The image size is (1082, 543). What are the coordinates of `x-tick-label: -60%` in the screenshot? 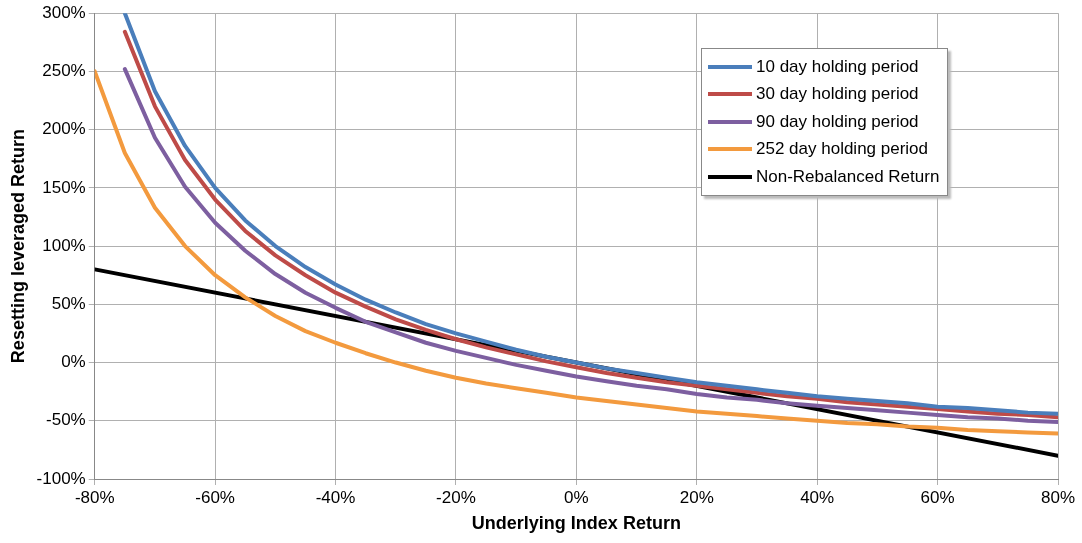 It's located at (215, 497).